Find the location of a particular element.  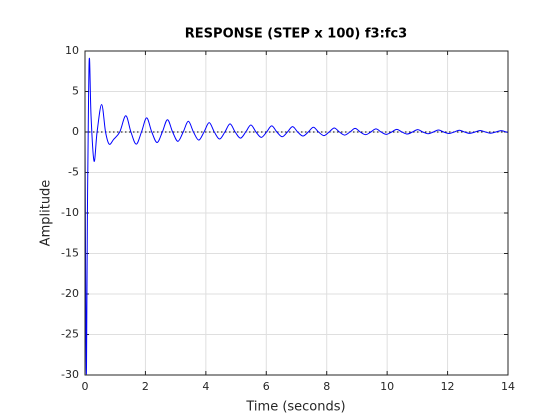

chart-title: RESPONSE (STEP x 100) f3:fc3 is located at coordinates (296, 34).